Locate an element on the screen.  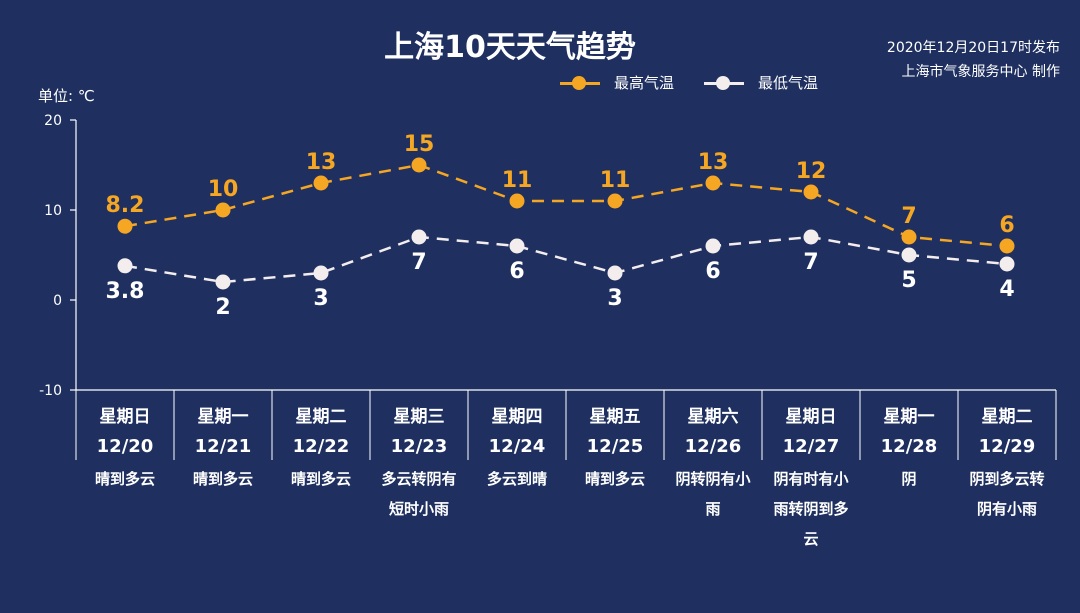
series-line-high is located at coordinates (566, 205).